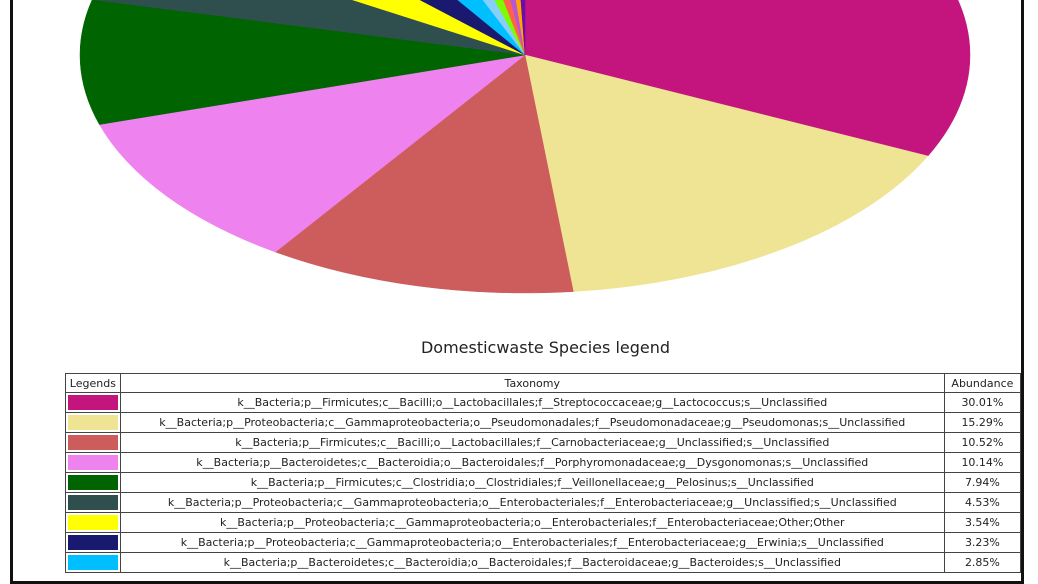 Image resolution: width=1038 pixels, height=584 pixels. I want to click on legend-abundance: 2.85%, so click(982, 562).